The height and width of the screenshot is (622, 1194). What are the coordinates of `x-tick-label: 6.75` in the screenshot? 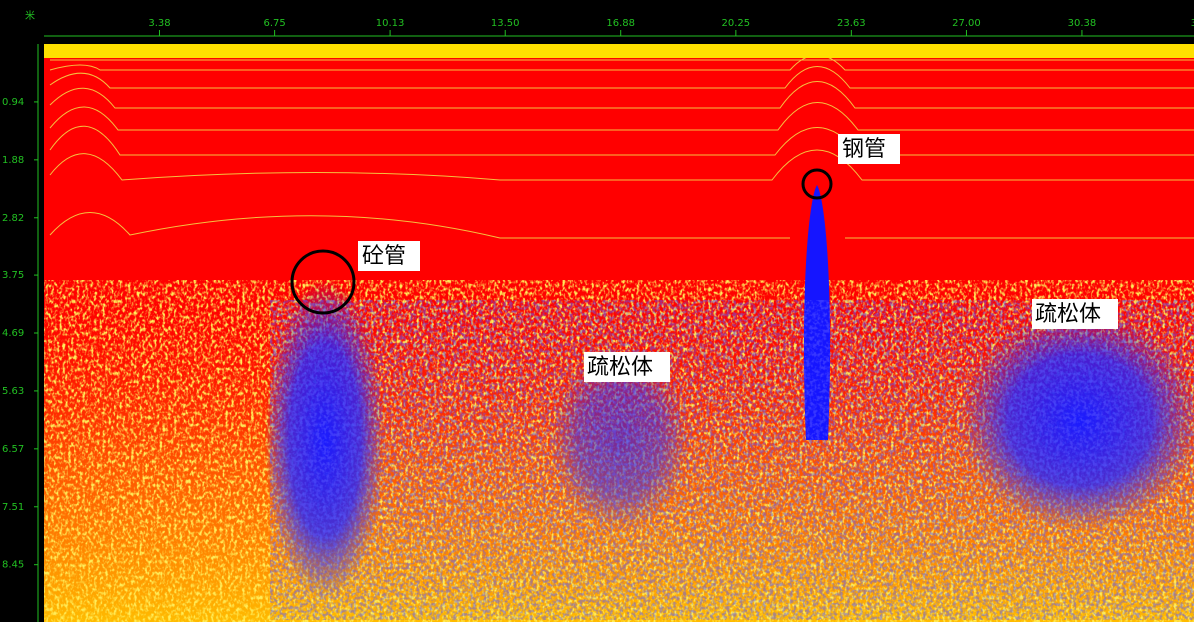 It's located at (274, 23).